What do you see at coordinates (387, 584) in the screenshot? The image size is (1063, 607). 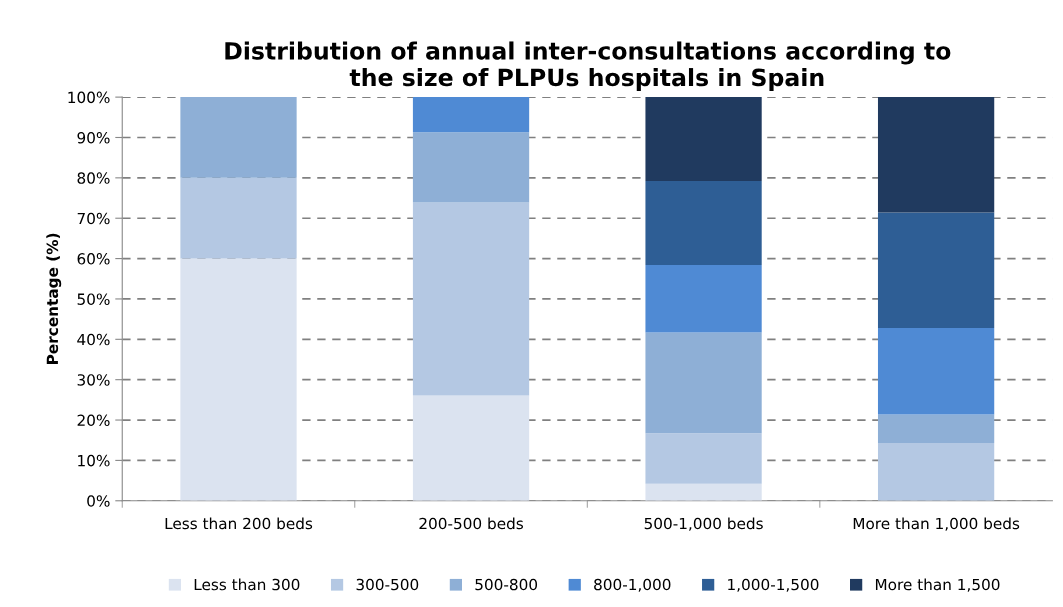 I see `legend-label: 300-500` at bounding box center [387, 584].